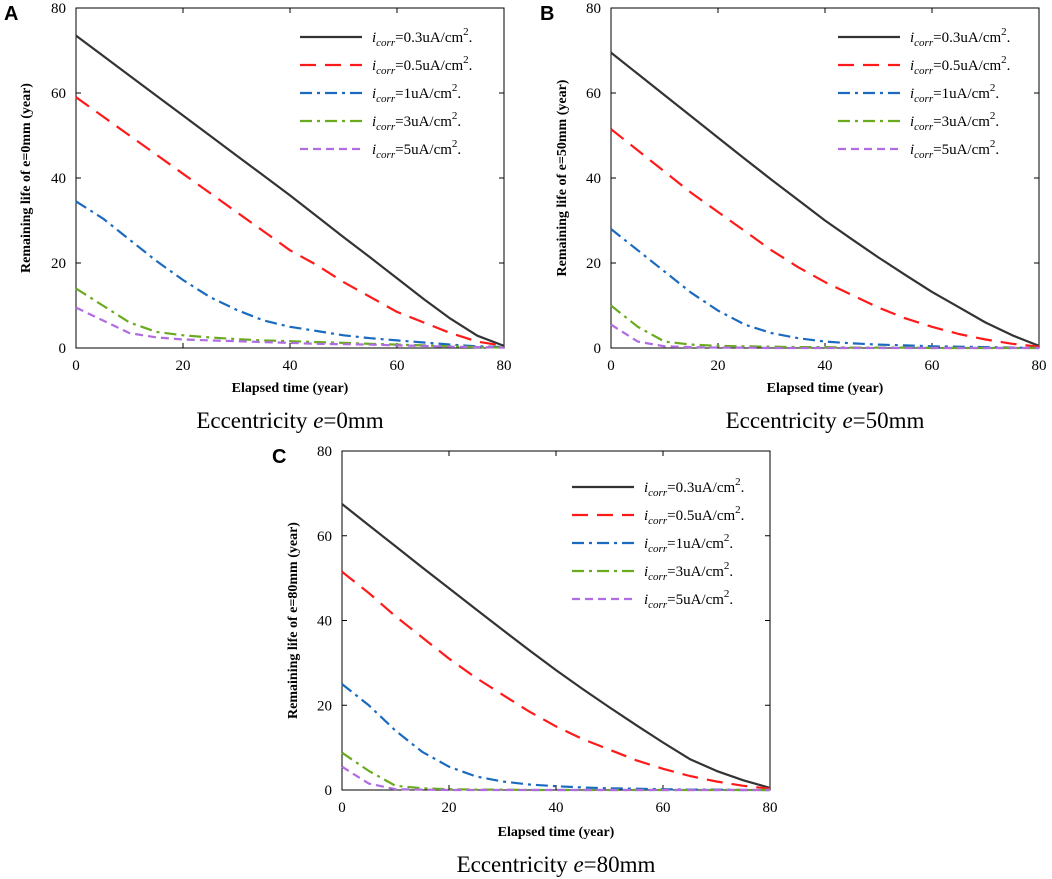 This screenshot has height=879, width=1052. What do you see at coordinates (620, 864) in the screenshot?
I see `caption-suffix: =80mm` at bounding box center [620, 864].